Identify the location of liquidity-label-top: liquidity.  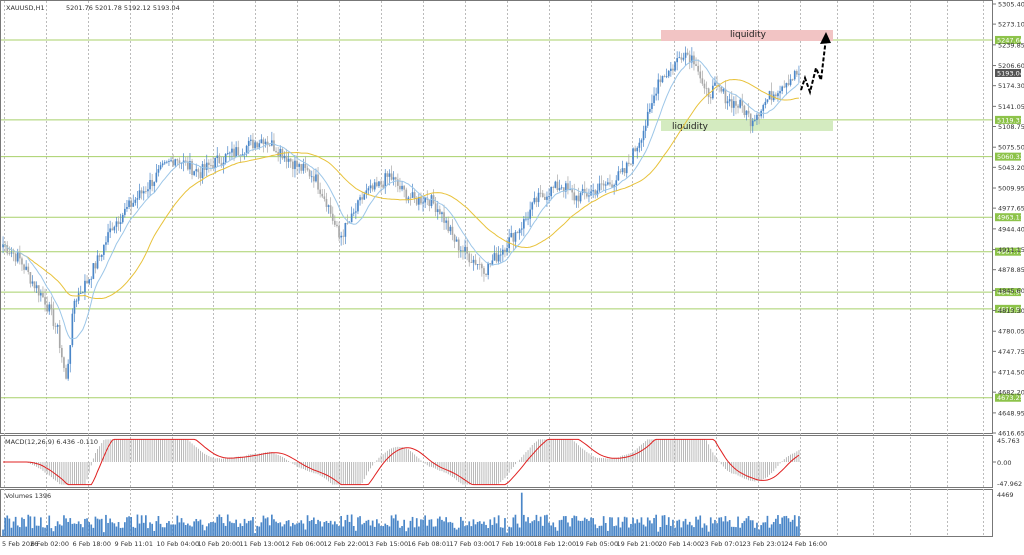
(748, 35).